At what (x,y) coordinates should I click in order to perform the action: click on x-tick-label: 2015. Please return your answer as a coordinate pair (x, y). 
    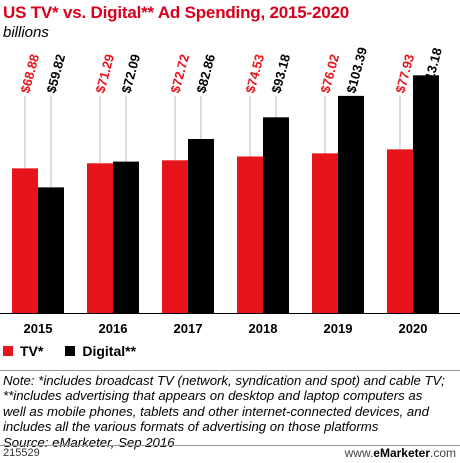
    Looking at the image, I should click on (38, 328).